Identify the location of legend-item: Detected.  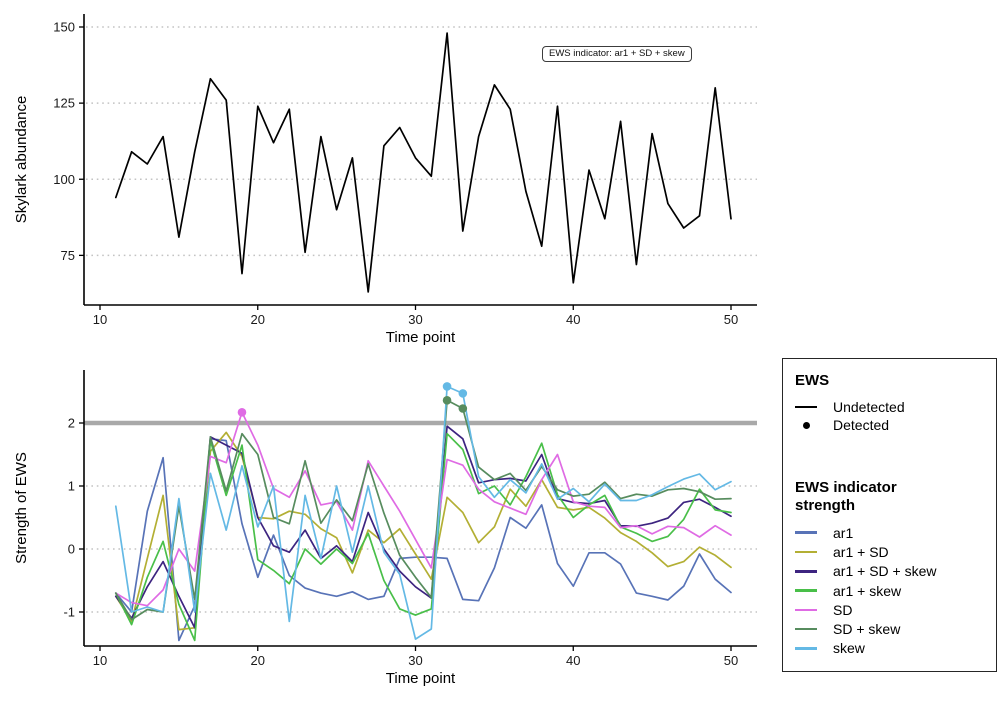
(892, 425).